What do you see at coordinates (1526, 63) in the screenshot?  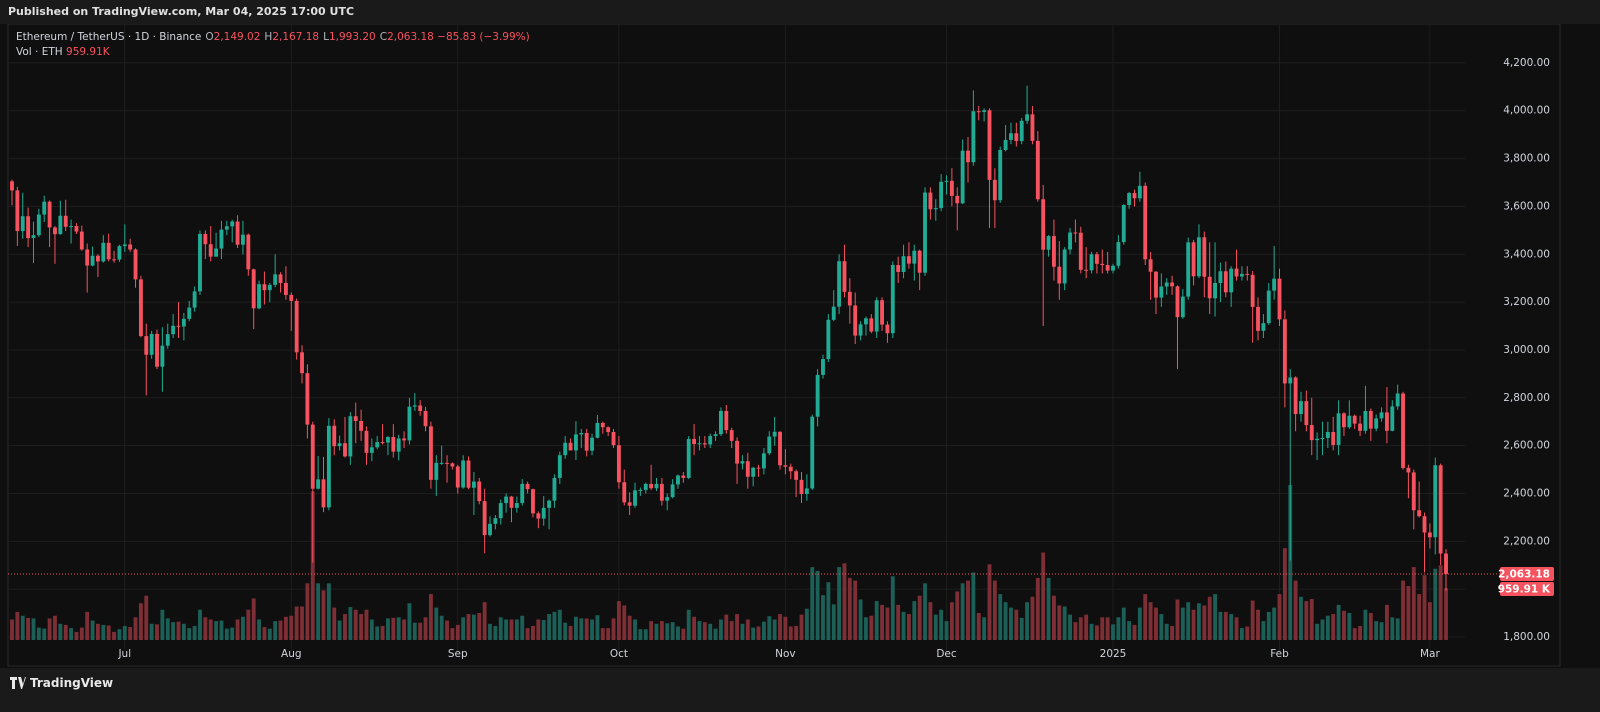 I see `y-tick-label: 4,200.00` at bounding box center [1526, 63].